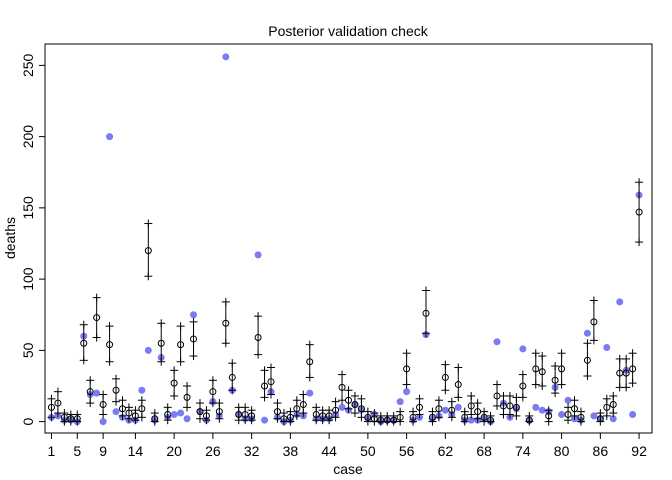  Describe the element at coordinates (291, 451) in the screenshot. I see `x-tick-label: 38` at that location.